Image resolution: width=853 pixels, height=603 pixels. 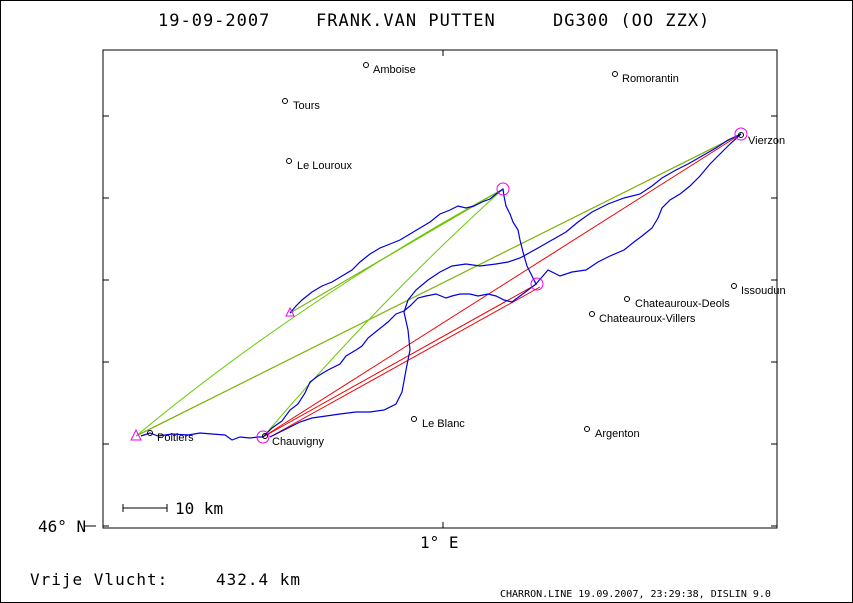 What do you see at coordinates (99, 579) in the screenshot?
I see `distance-label: Vrije Vlucht:` at bounding box center [99, 579].